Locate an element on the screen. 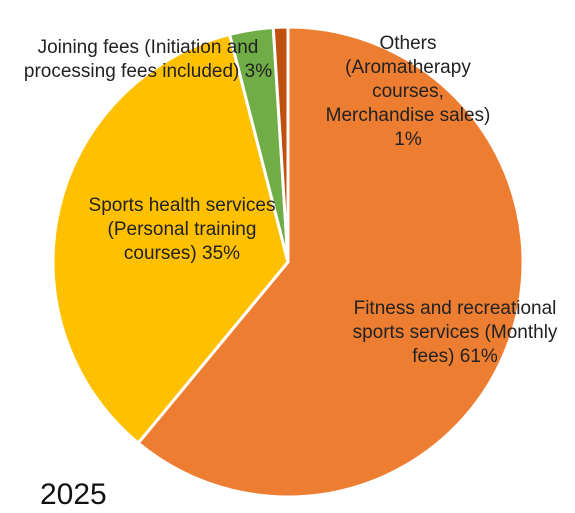  value-label: 61% is located at coordinates (478, 356).